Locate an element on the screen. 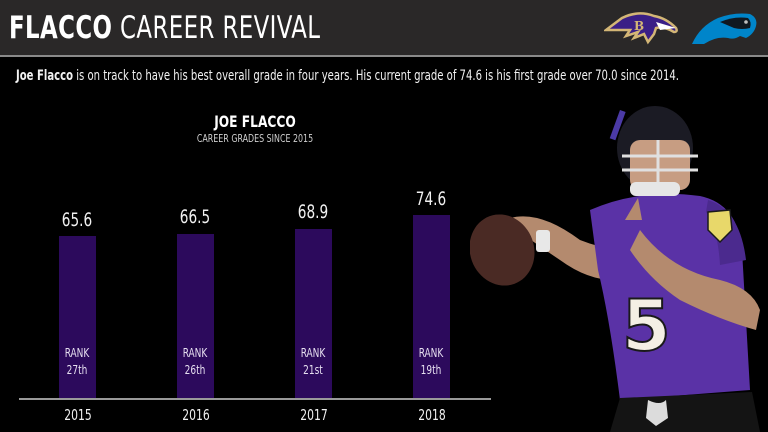  x-tick-2017: 2017 is located at coordinates (314, 415).